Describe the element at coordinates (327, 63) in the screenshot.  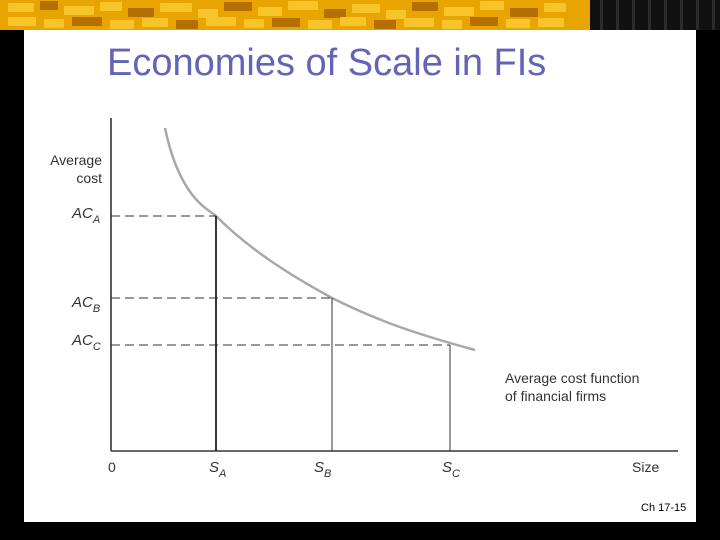
I see `slide-title: Economies of Scale in FIs` at that location.